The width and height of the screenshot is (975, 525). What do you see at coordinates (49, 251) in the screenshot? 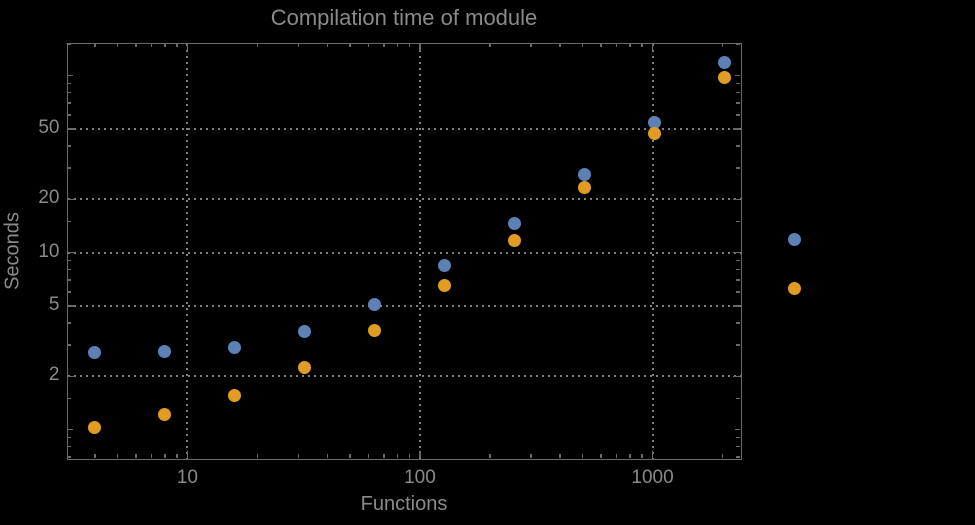
I see `y-tick-label: 10` at bounding box center [49, 251].